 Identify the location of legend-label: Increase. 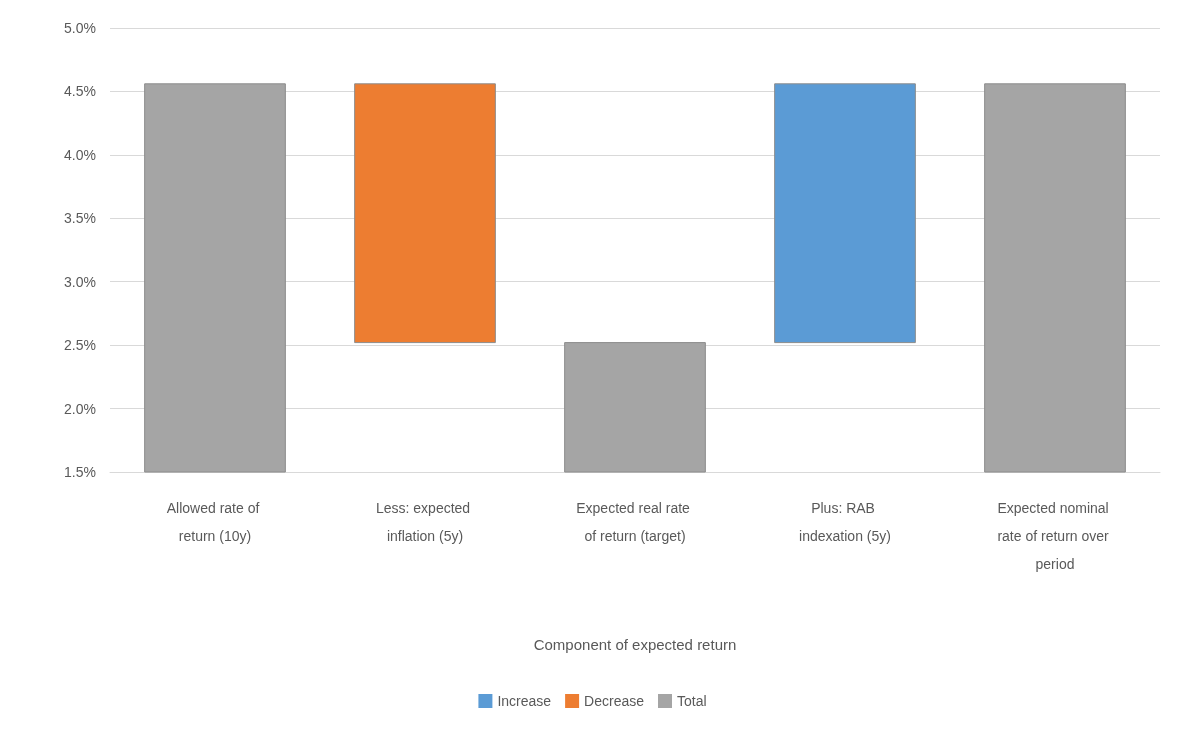
(524, 701).